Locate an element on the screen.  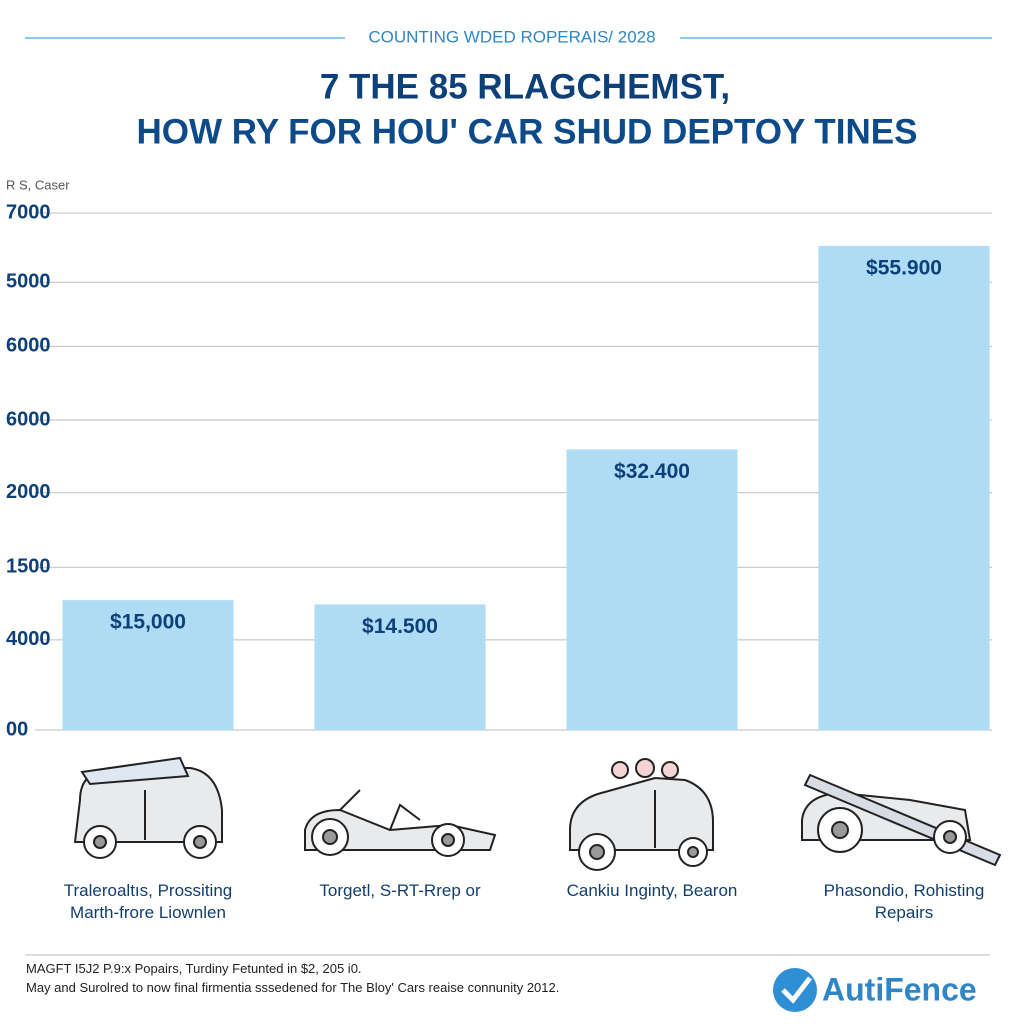
chart-title: 7 THE 85 RLAGCHEMST, is located at coordinates (525, 86).